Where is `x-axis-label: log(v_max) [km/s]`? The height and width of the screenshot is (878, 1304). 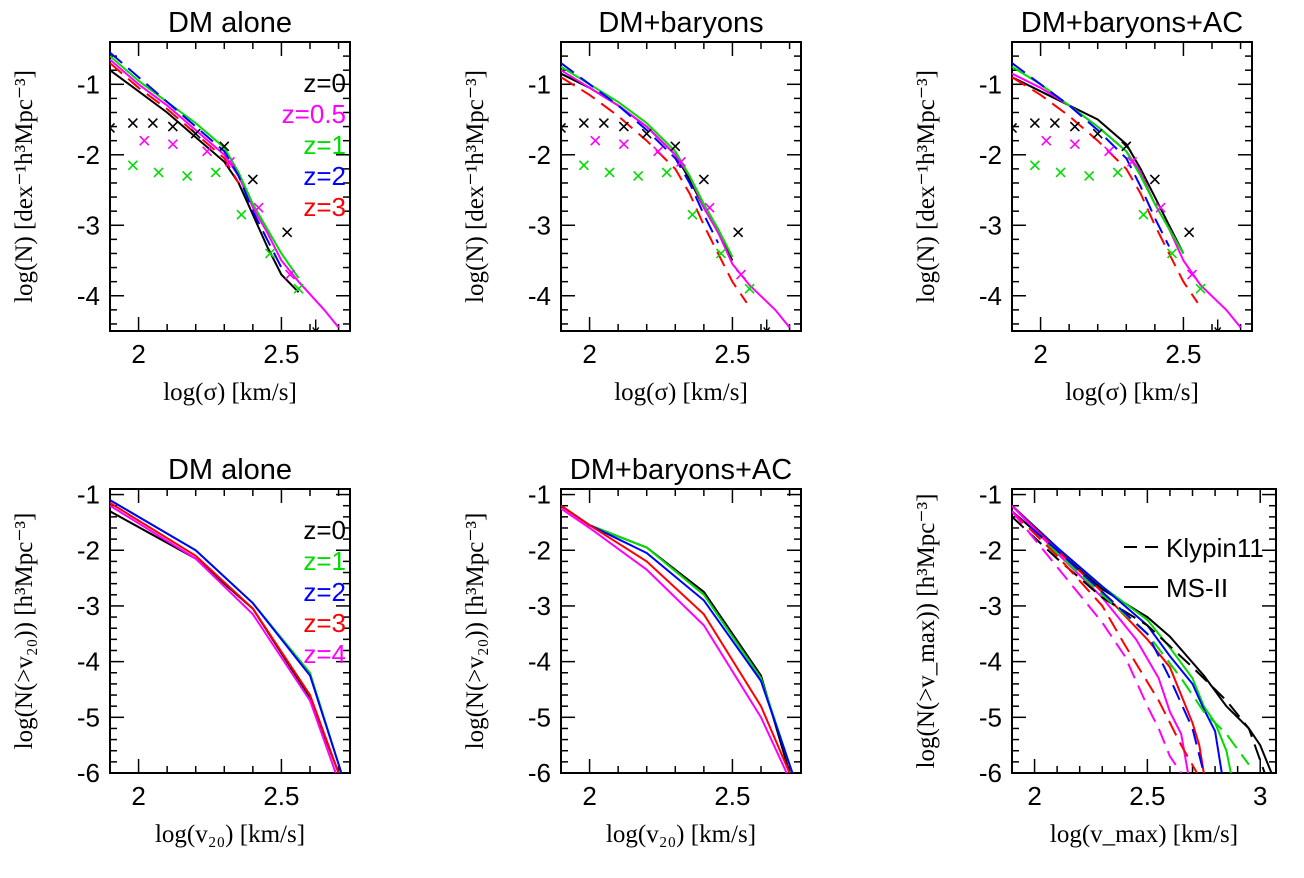 x-axis-label: log(v_max) [km/s] is located at coordinates (1144, 834).